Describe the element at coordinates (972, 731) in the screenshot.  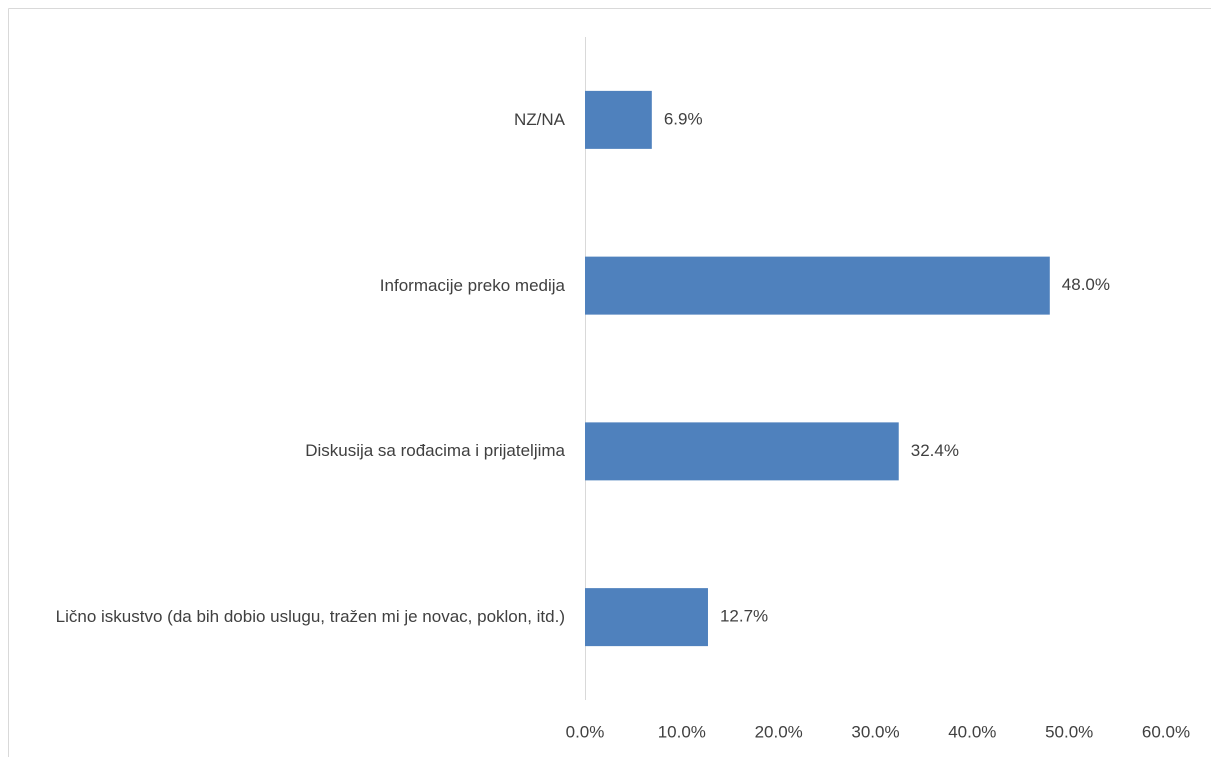
I see `x-tick-label: 40.0%` at that location.